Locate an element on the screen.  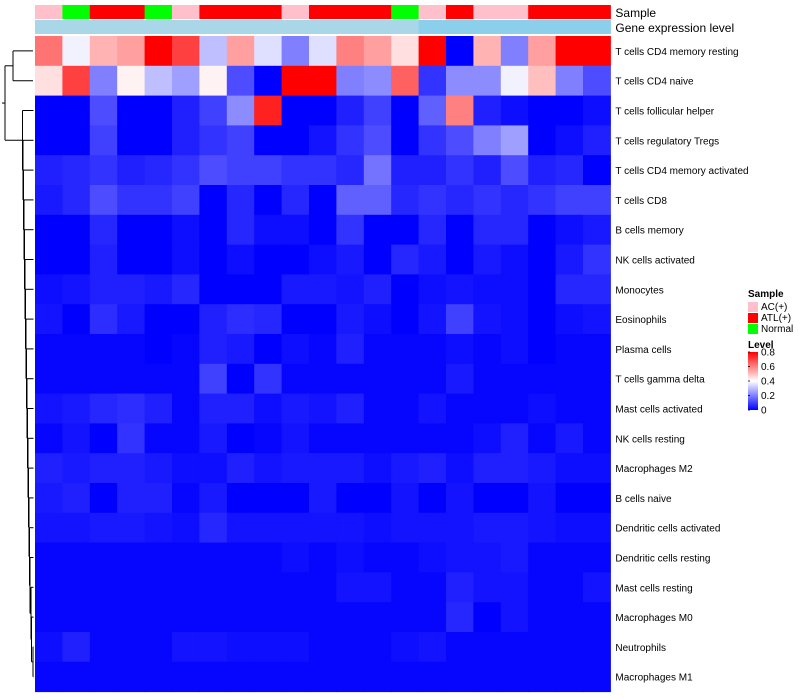
legend-level-ticks: 0.8 0.6 0.4 0.2 0 is located at coordinates (761, 382).